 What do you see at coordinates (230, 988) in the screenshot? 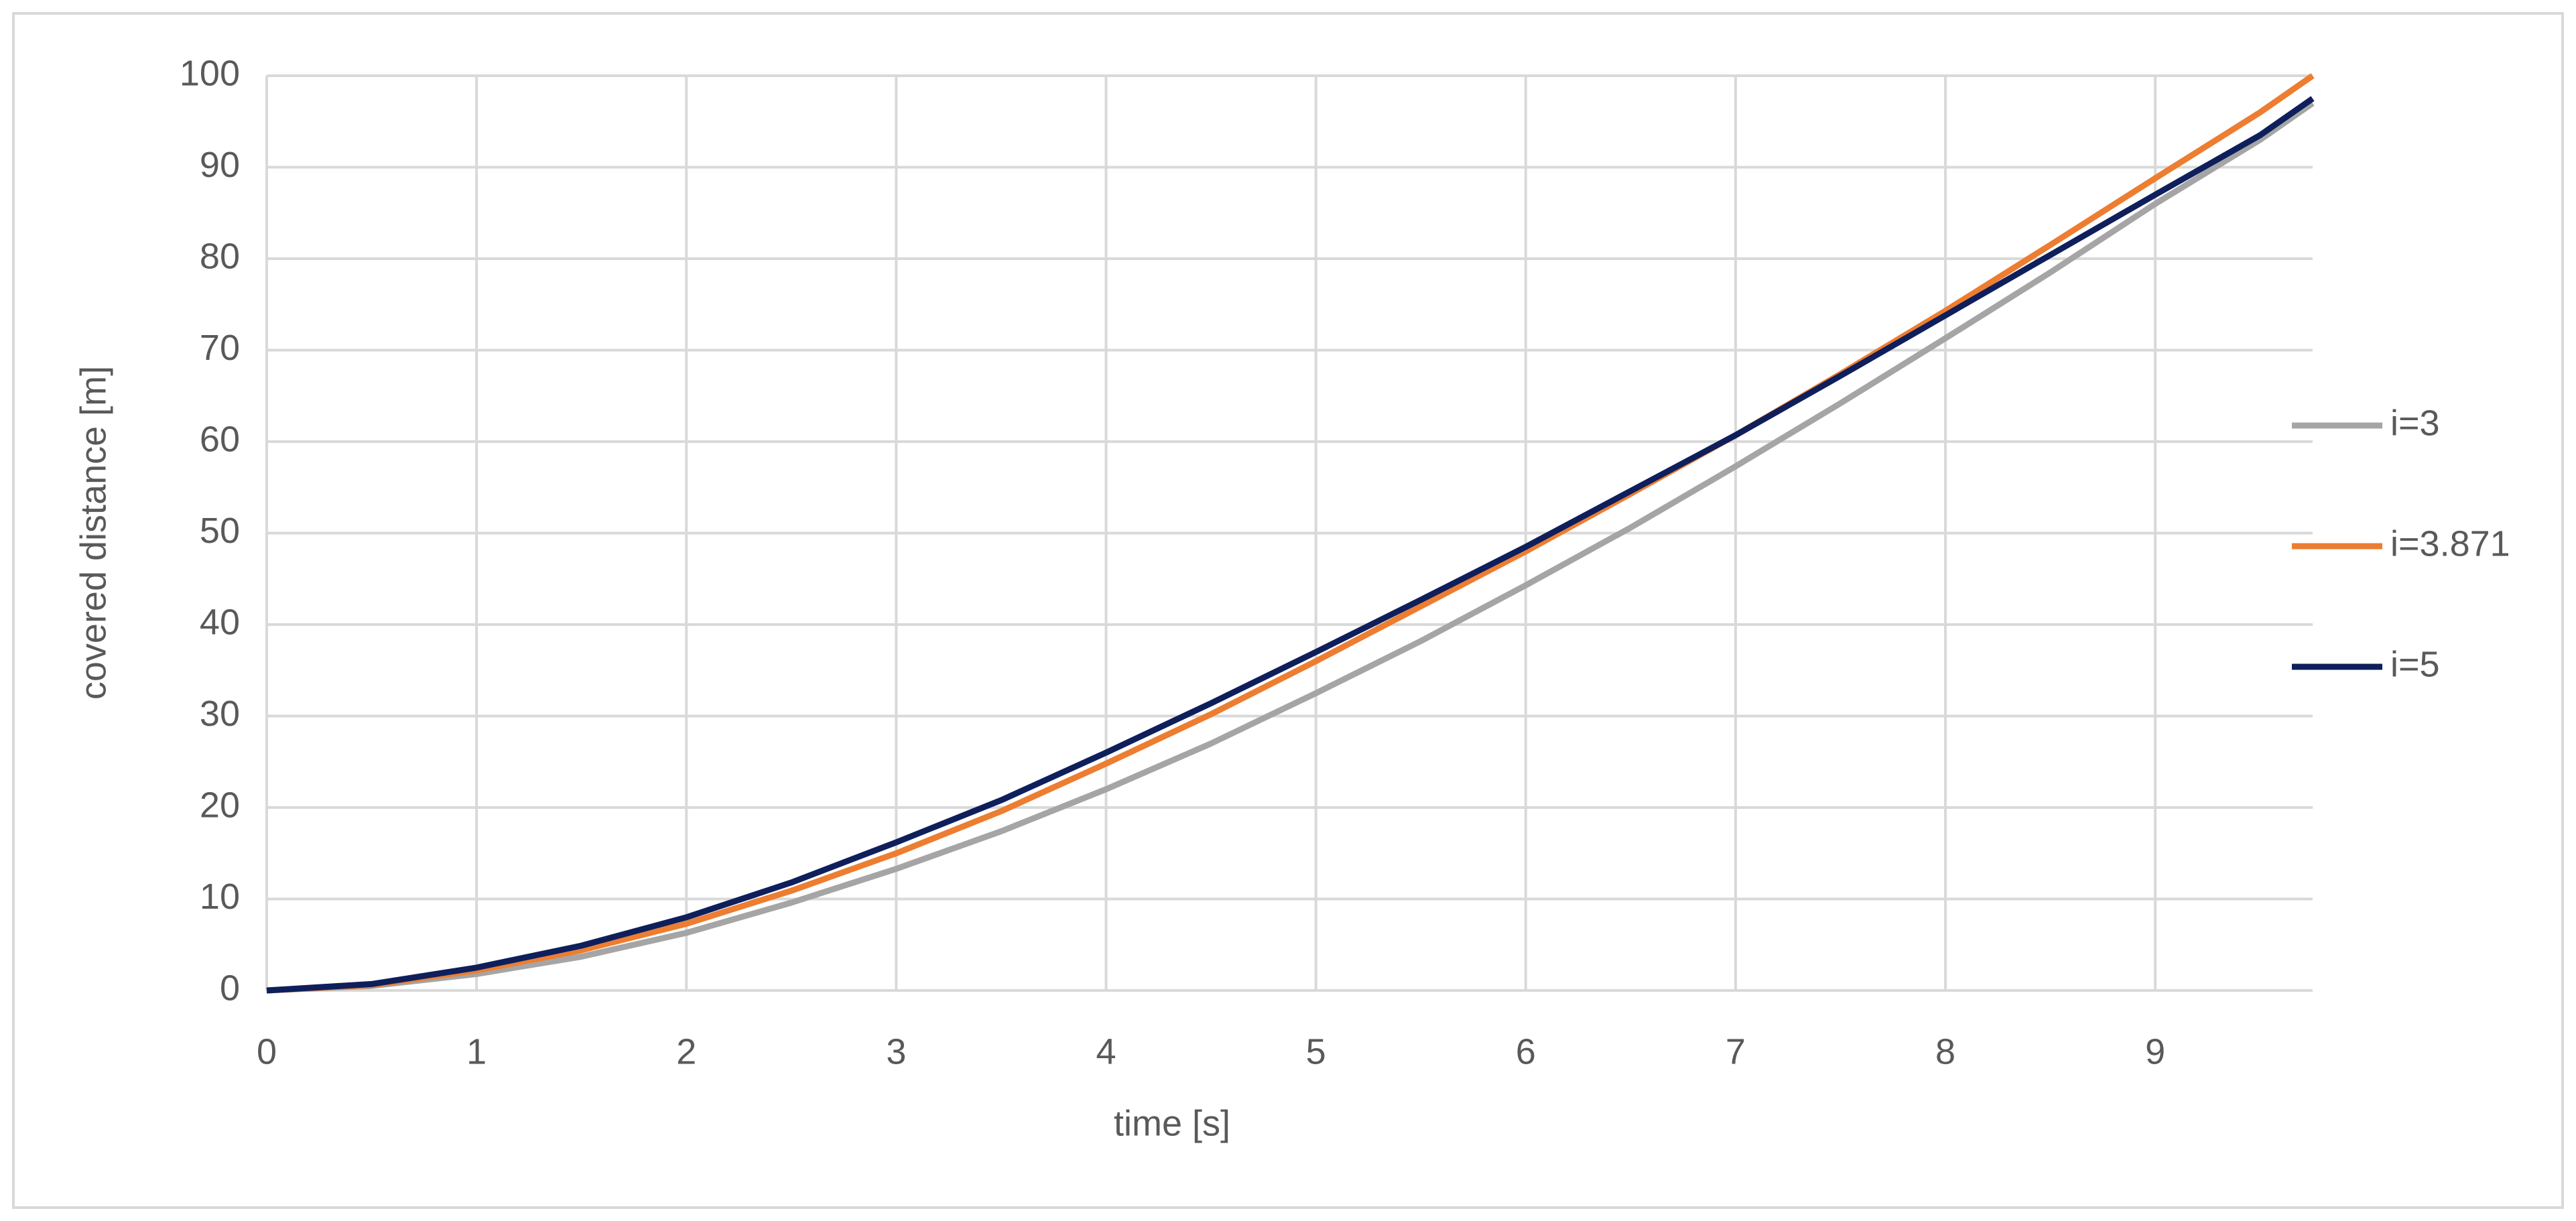
I see `y-tick-label: 0` at bounding box center [230, 988].